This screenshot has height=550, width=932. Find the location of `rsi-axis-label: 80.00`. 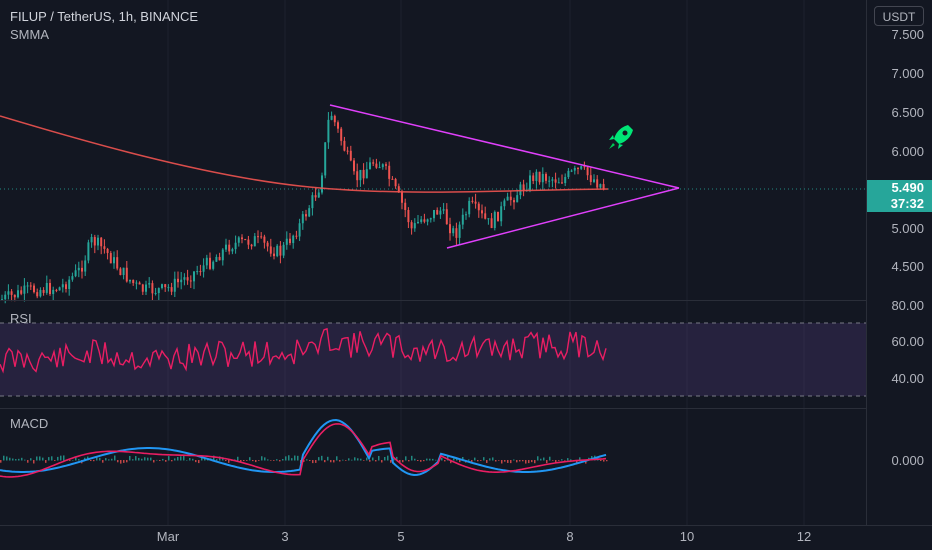

rsi-axis-label: 80.00 is located at coordinates (907, 305).